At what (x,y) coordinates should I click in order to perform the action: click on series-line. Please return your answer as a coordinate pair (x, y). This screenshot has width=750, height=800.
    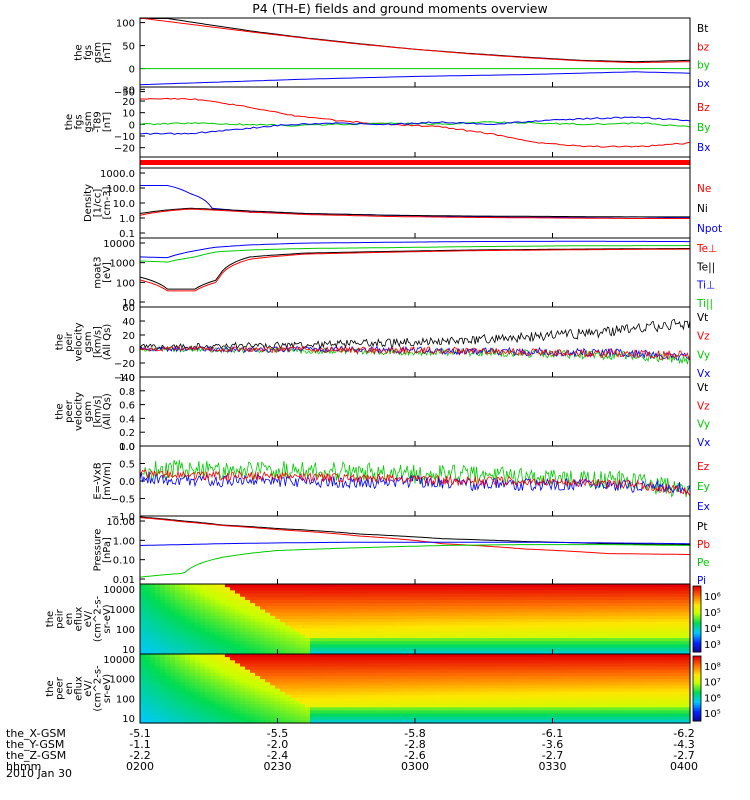
    Looking at the image, I should click on (415, 122).